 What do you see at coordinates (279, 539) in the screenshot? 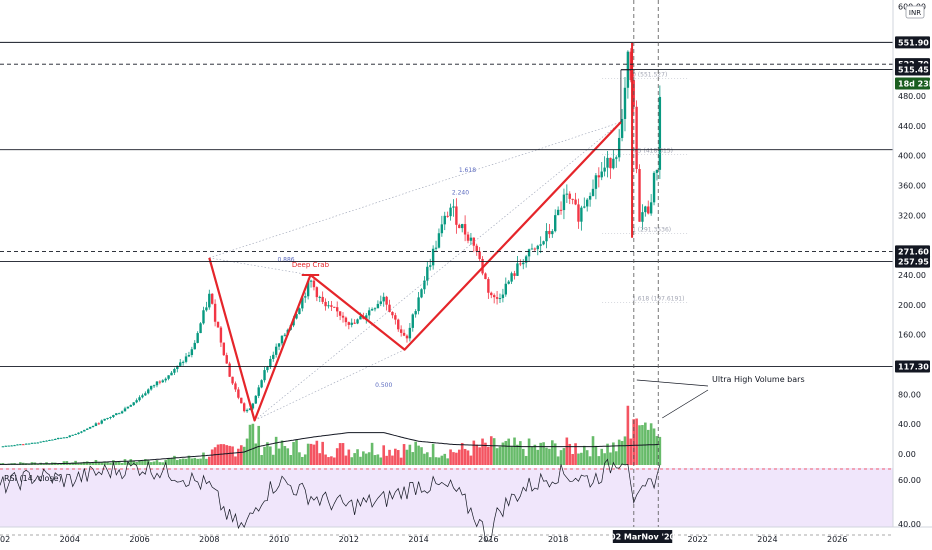
I see `time-tick-label: 2010` at bounding box center [279, 539].